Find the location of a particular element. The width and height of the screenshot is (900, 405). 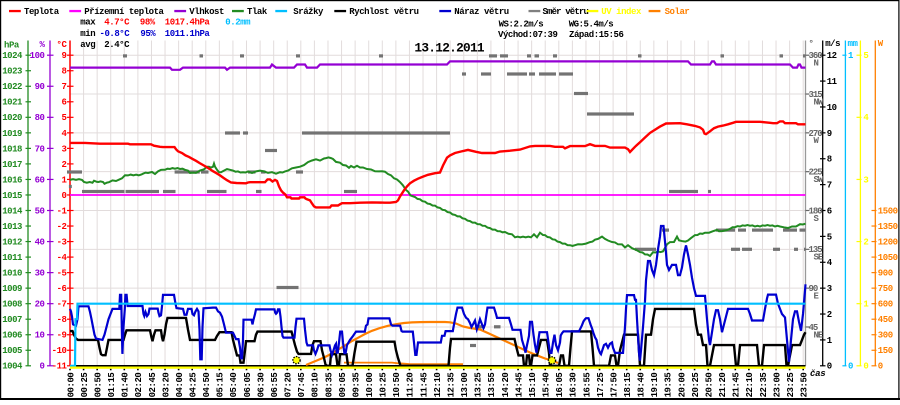

svg-text: 70 is located at coordinates (40, 149).